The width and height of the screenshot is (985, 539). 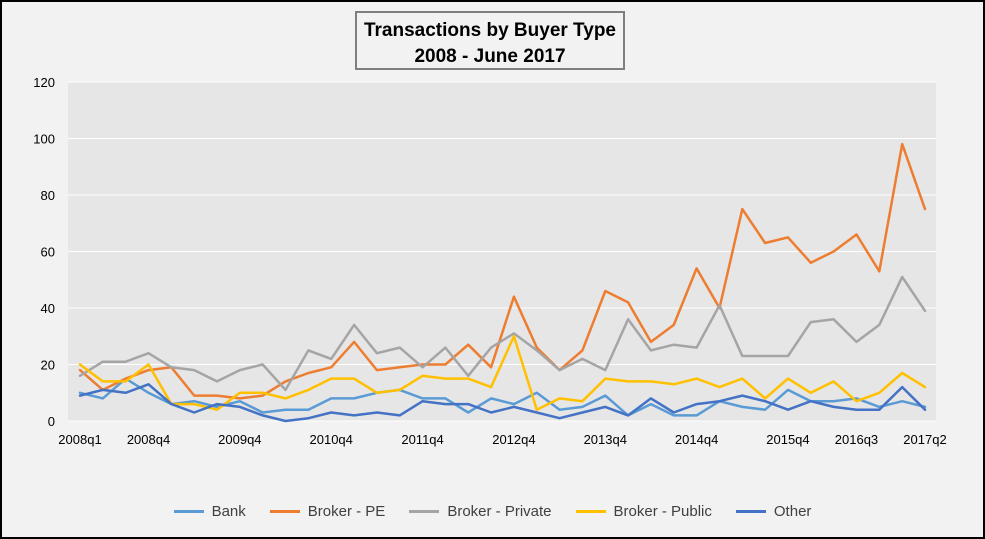 I want to click on legend-item: Other, so click(x=773, y=511).